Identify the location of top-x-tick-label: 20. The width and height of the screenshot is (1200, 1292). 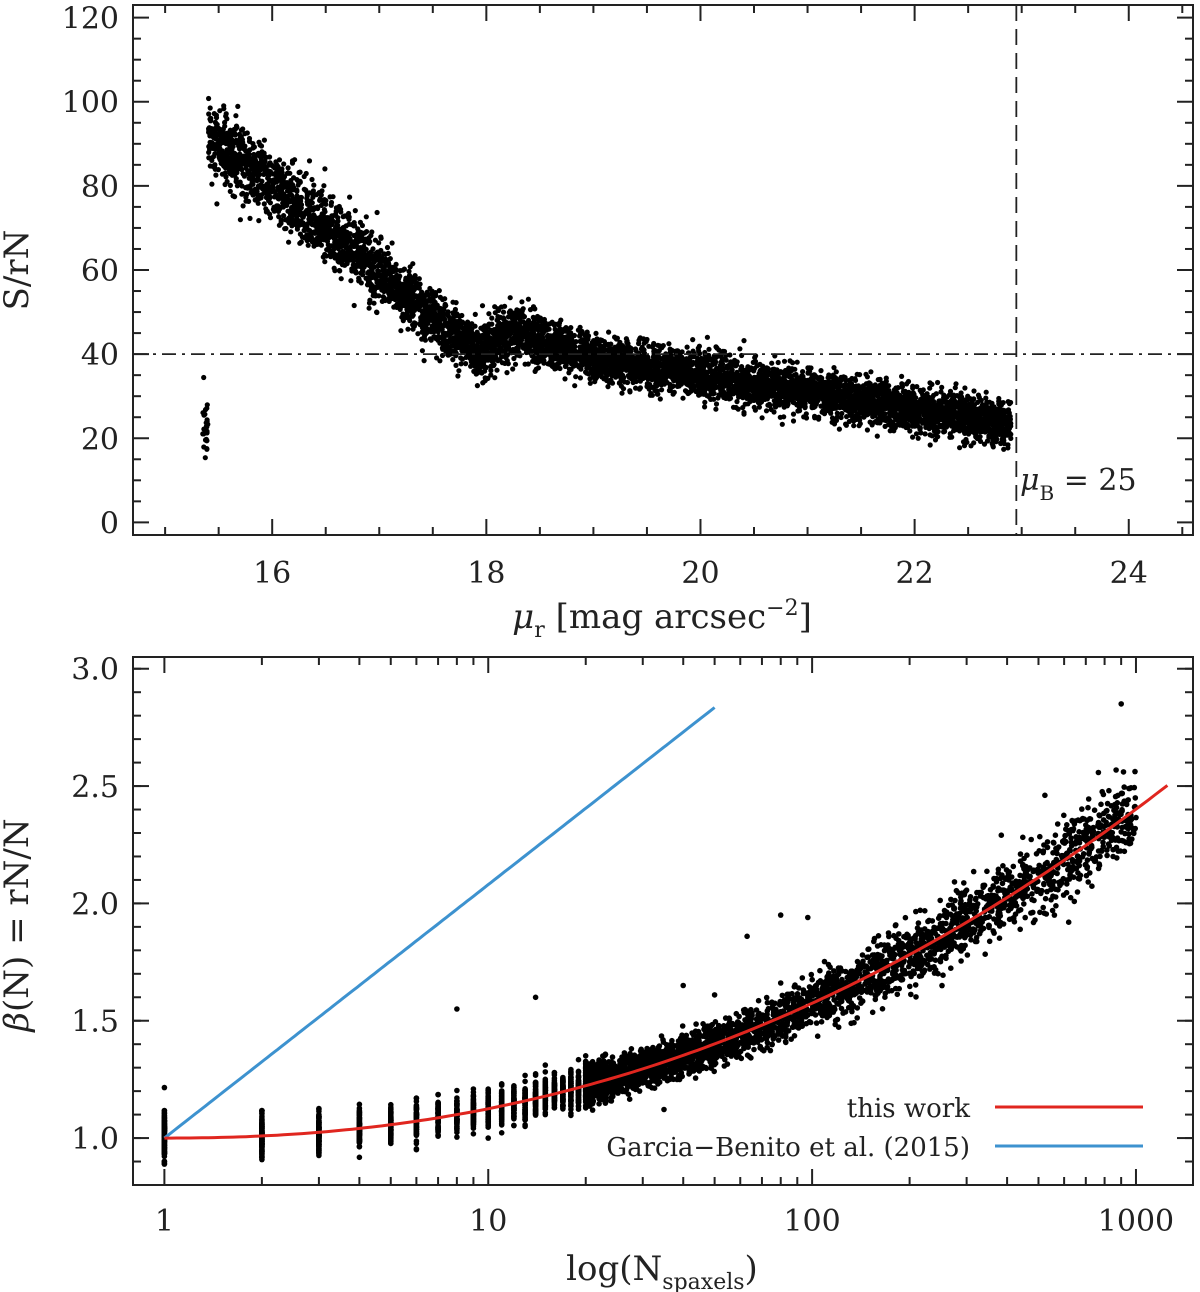
(700, 573).